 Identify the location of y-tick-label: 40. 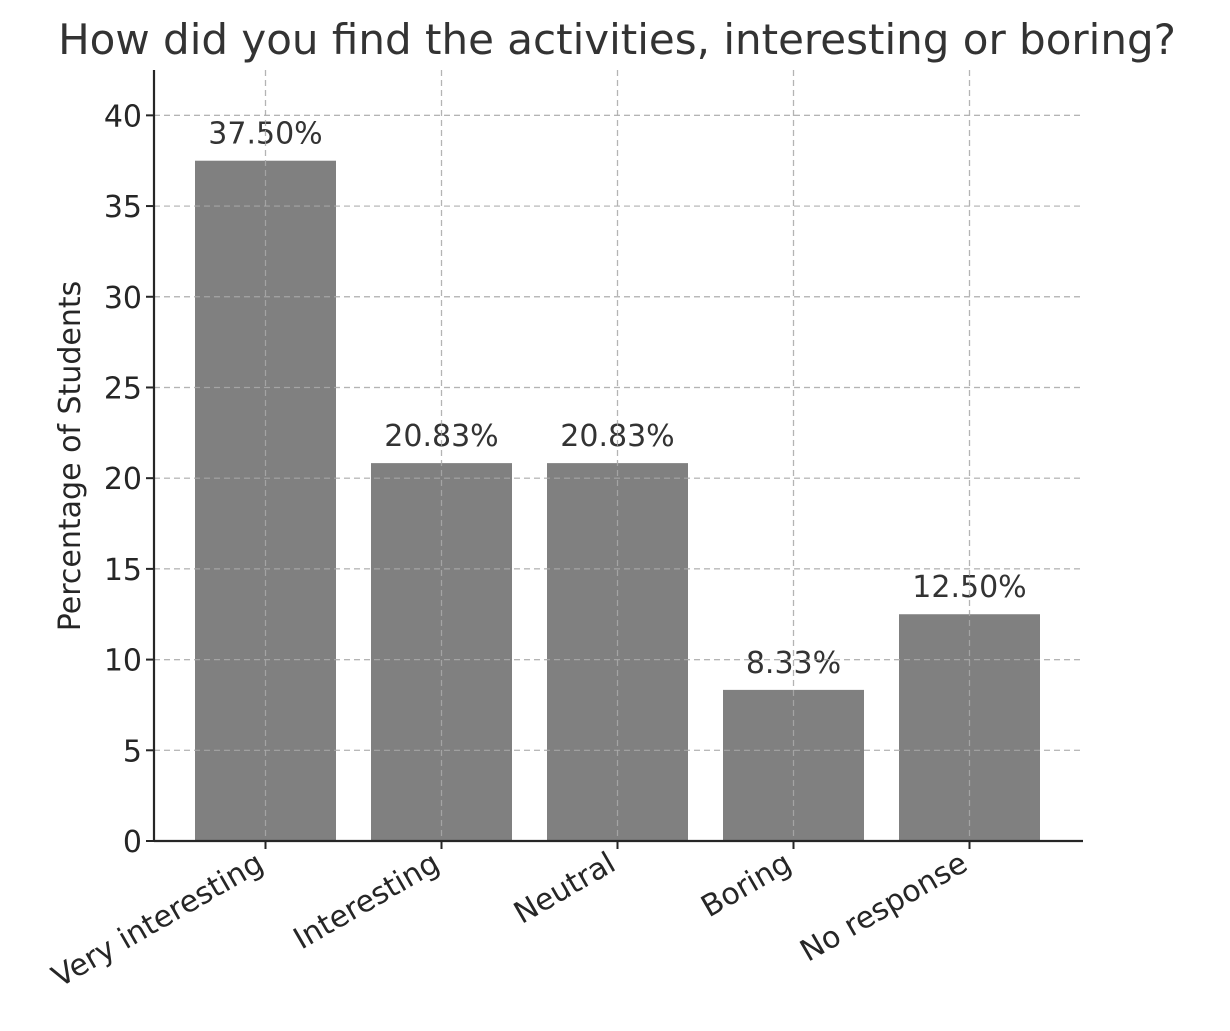
(123, 116).